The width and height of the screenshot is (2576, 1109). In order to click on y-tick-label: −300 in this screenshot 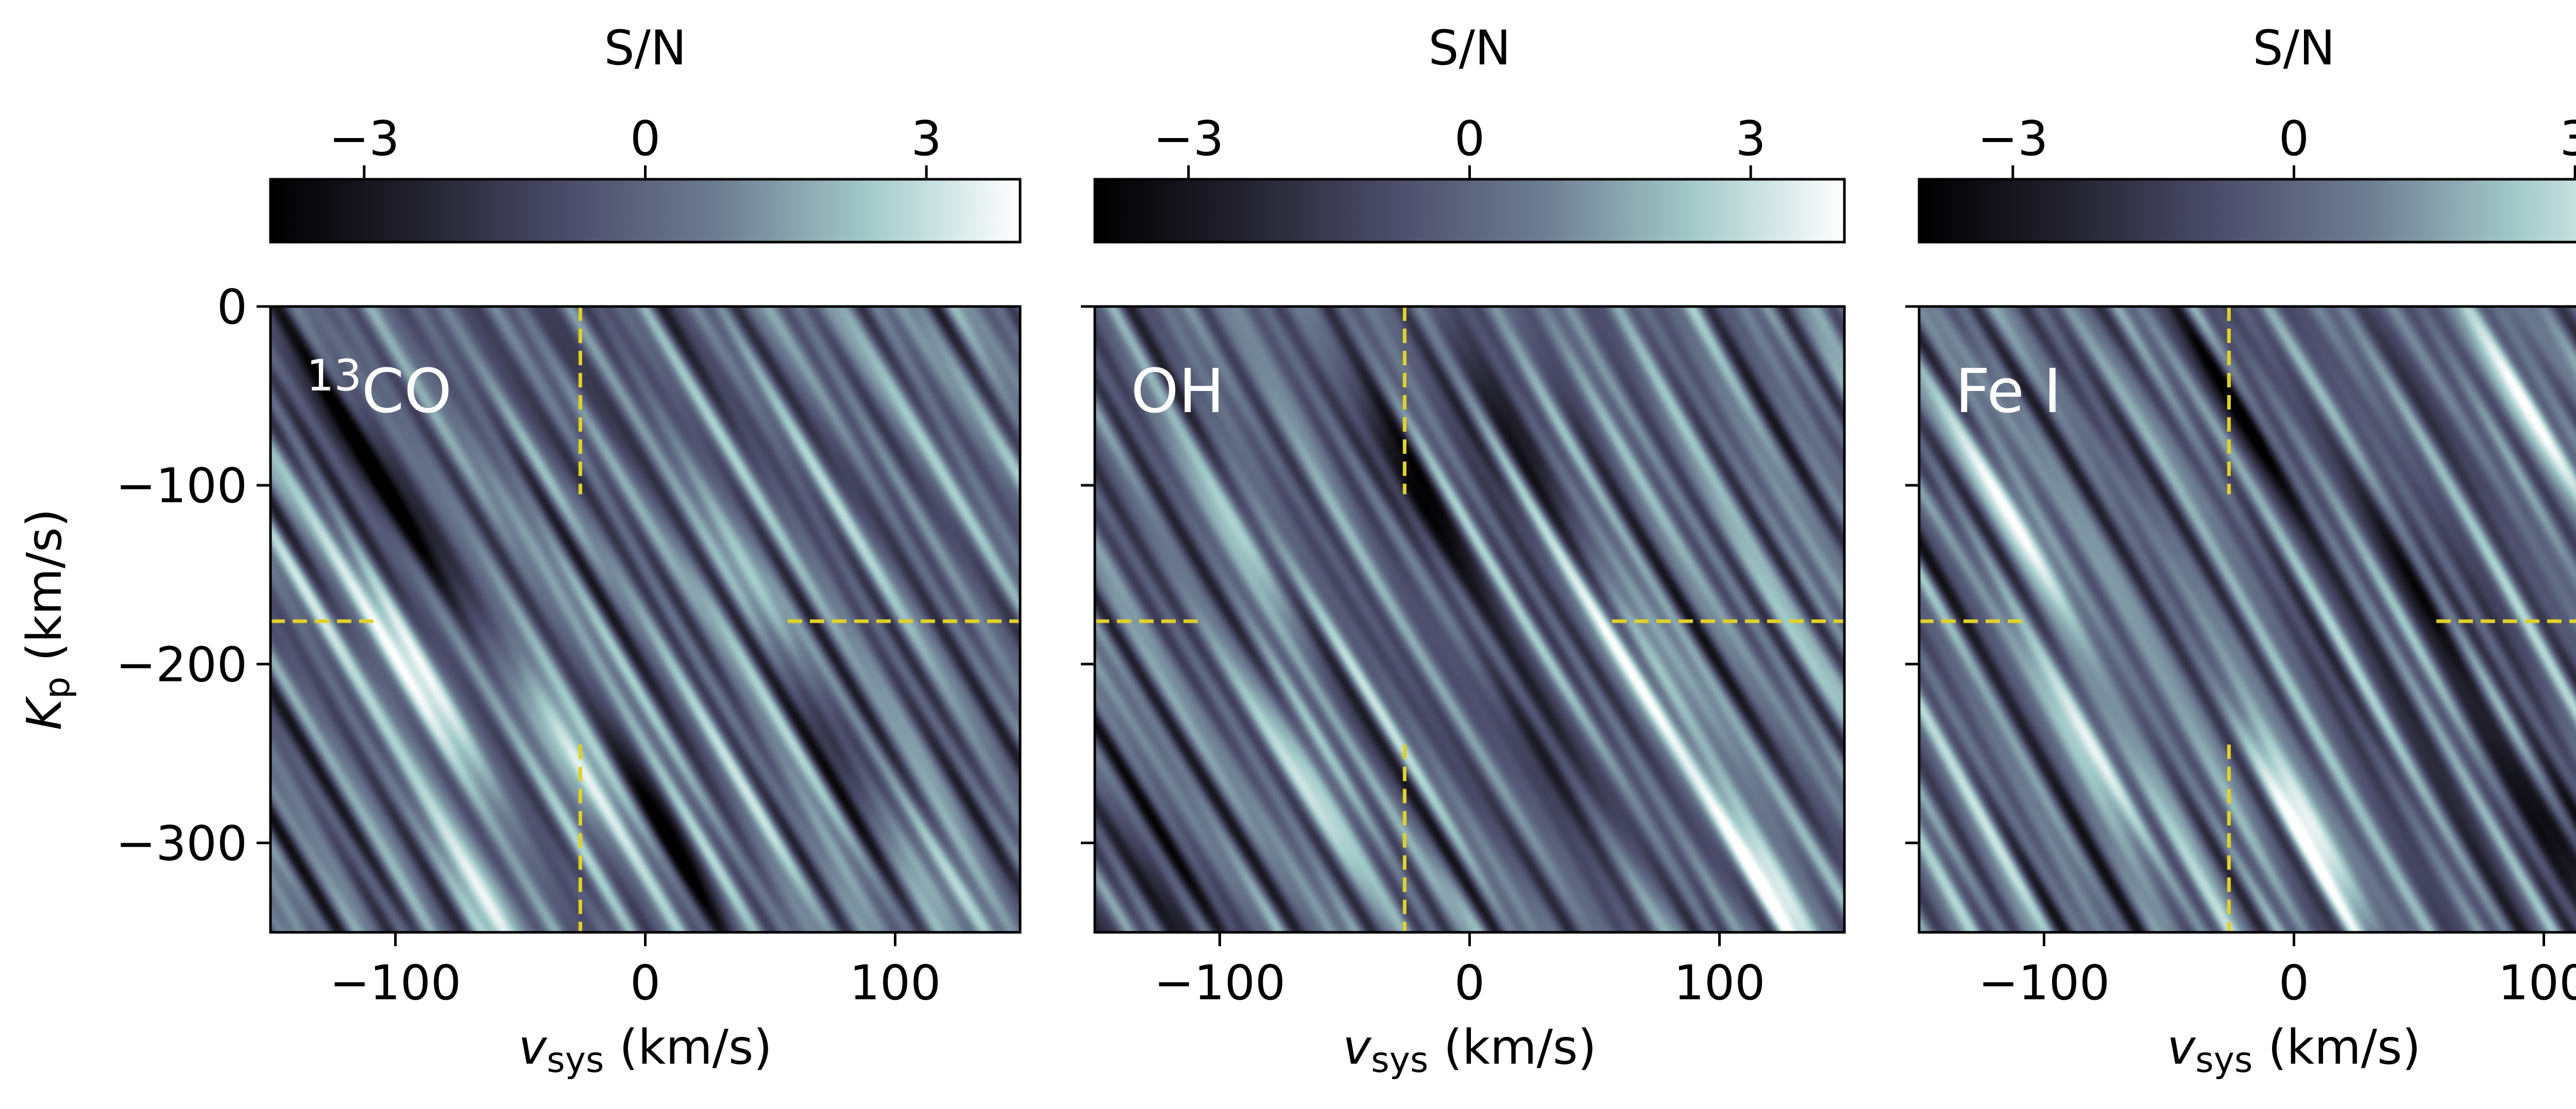, I will do `click(181, 843)`.